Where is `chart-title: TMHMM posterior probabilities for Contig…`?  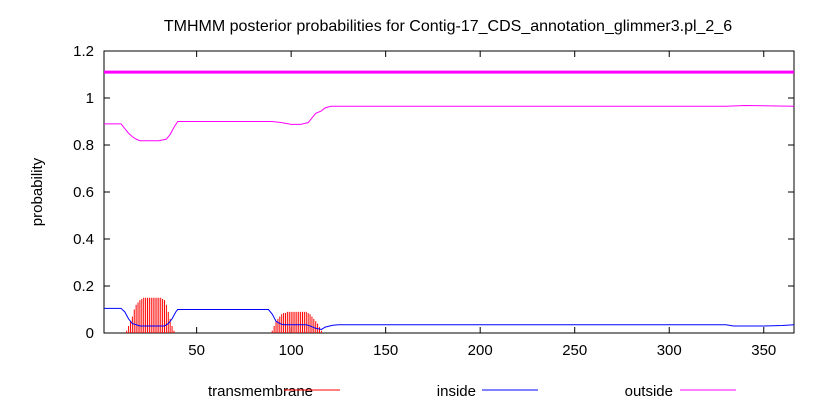
chart-title: TMHMM posterior probabilities for Contig… is located at coordinates (448, 26).